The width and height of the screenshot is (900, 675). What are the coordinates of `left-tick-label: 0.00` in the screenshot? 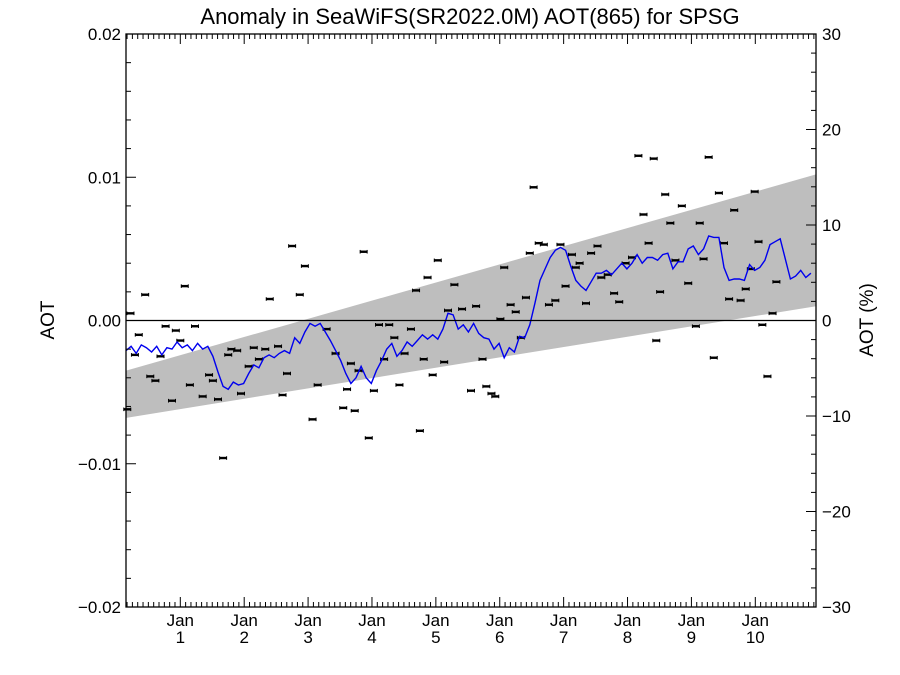 It's located at (104, 321).